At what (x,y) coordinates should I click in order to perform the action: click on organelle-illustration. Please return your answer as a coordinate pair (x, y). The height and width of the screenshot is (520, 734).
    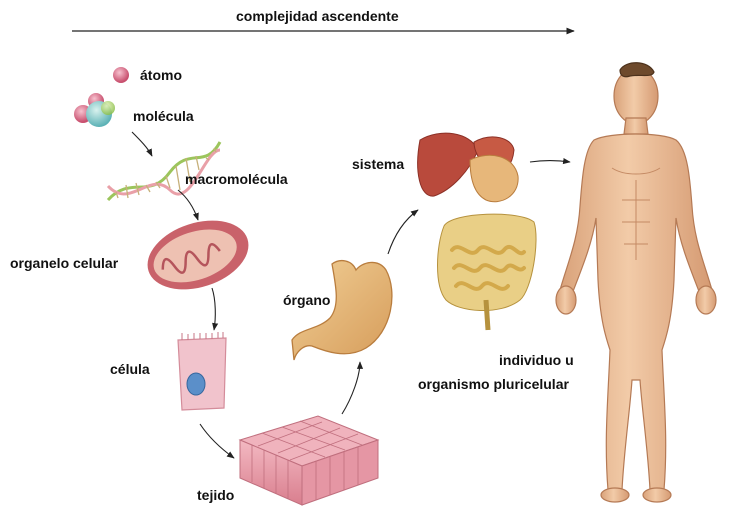
    Looking at the image, I should click on (198, 255).